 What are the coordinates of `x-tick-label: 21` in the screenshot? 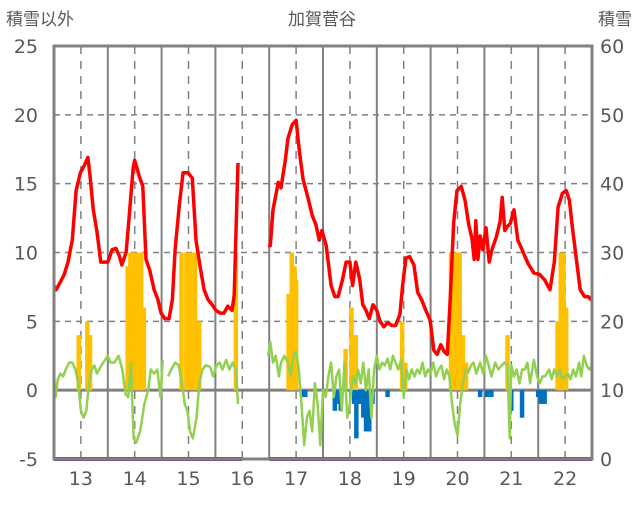 It's located at (511, 479).